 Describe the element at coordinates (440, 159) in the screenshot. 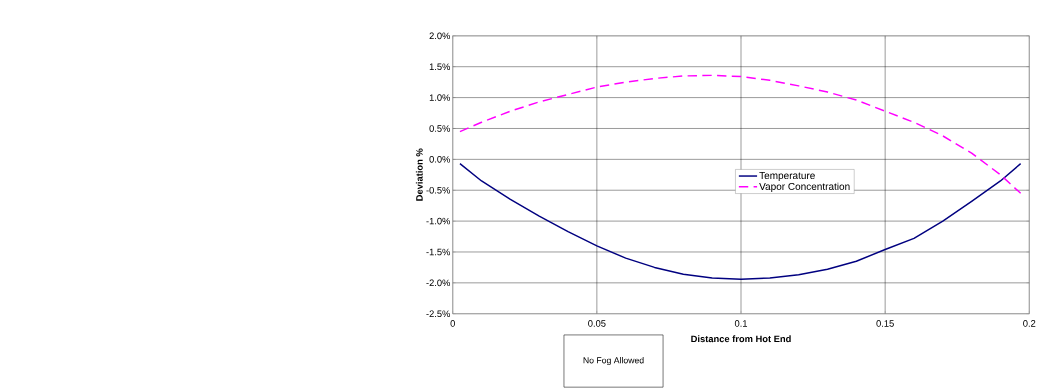

I see `y-tick-label: 0.0%` at that location.